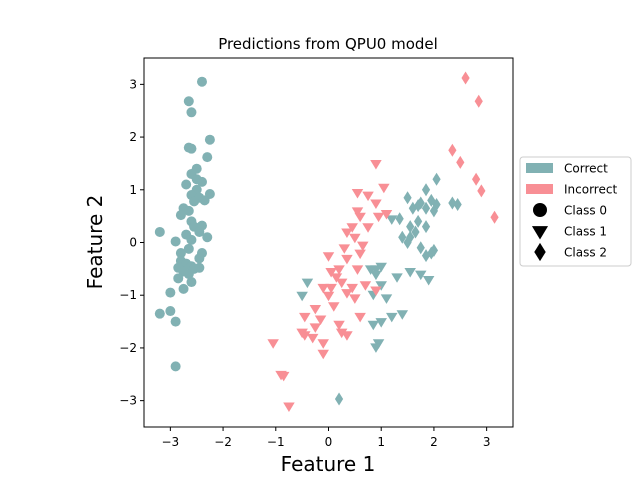  I want to click on x-tick-label: 1, so click(381, 442).